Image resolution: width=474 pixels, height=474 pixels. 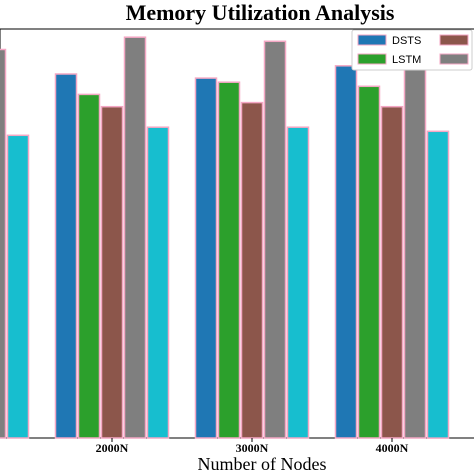 What do you see at coordinates (406, 41) in the screenshot?
I see `legend-label-1: DSTS` at bounding box center [406, 41].